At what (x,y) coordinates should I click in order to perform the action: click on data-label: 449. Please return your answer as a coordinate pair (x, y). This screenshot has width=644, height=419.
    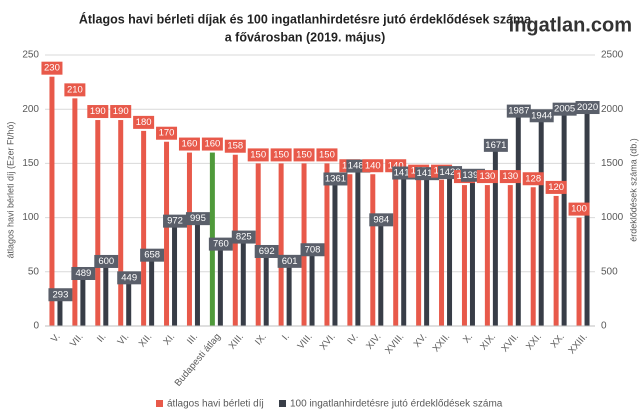
    Looking at the image, I should click on (129, 277).